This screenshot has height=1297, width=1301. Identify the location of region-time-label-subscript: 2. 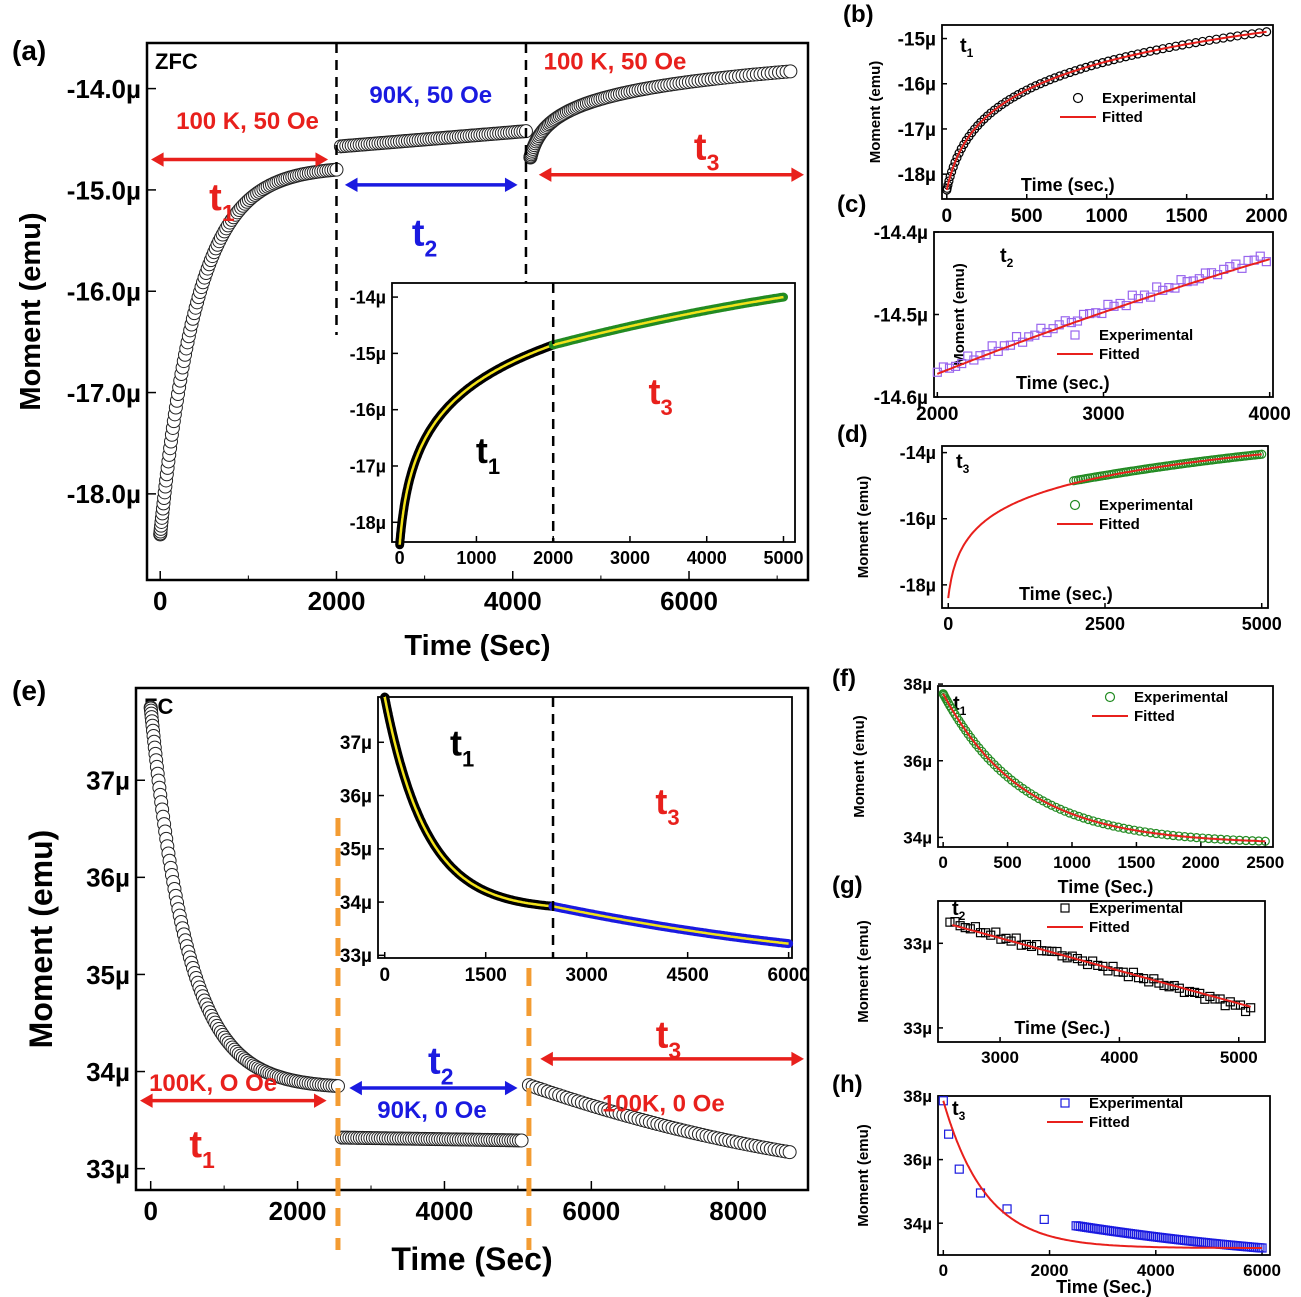
(447, 1076).